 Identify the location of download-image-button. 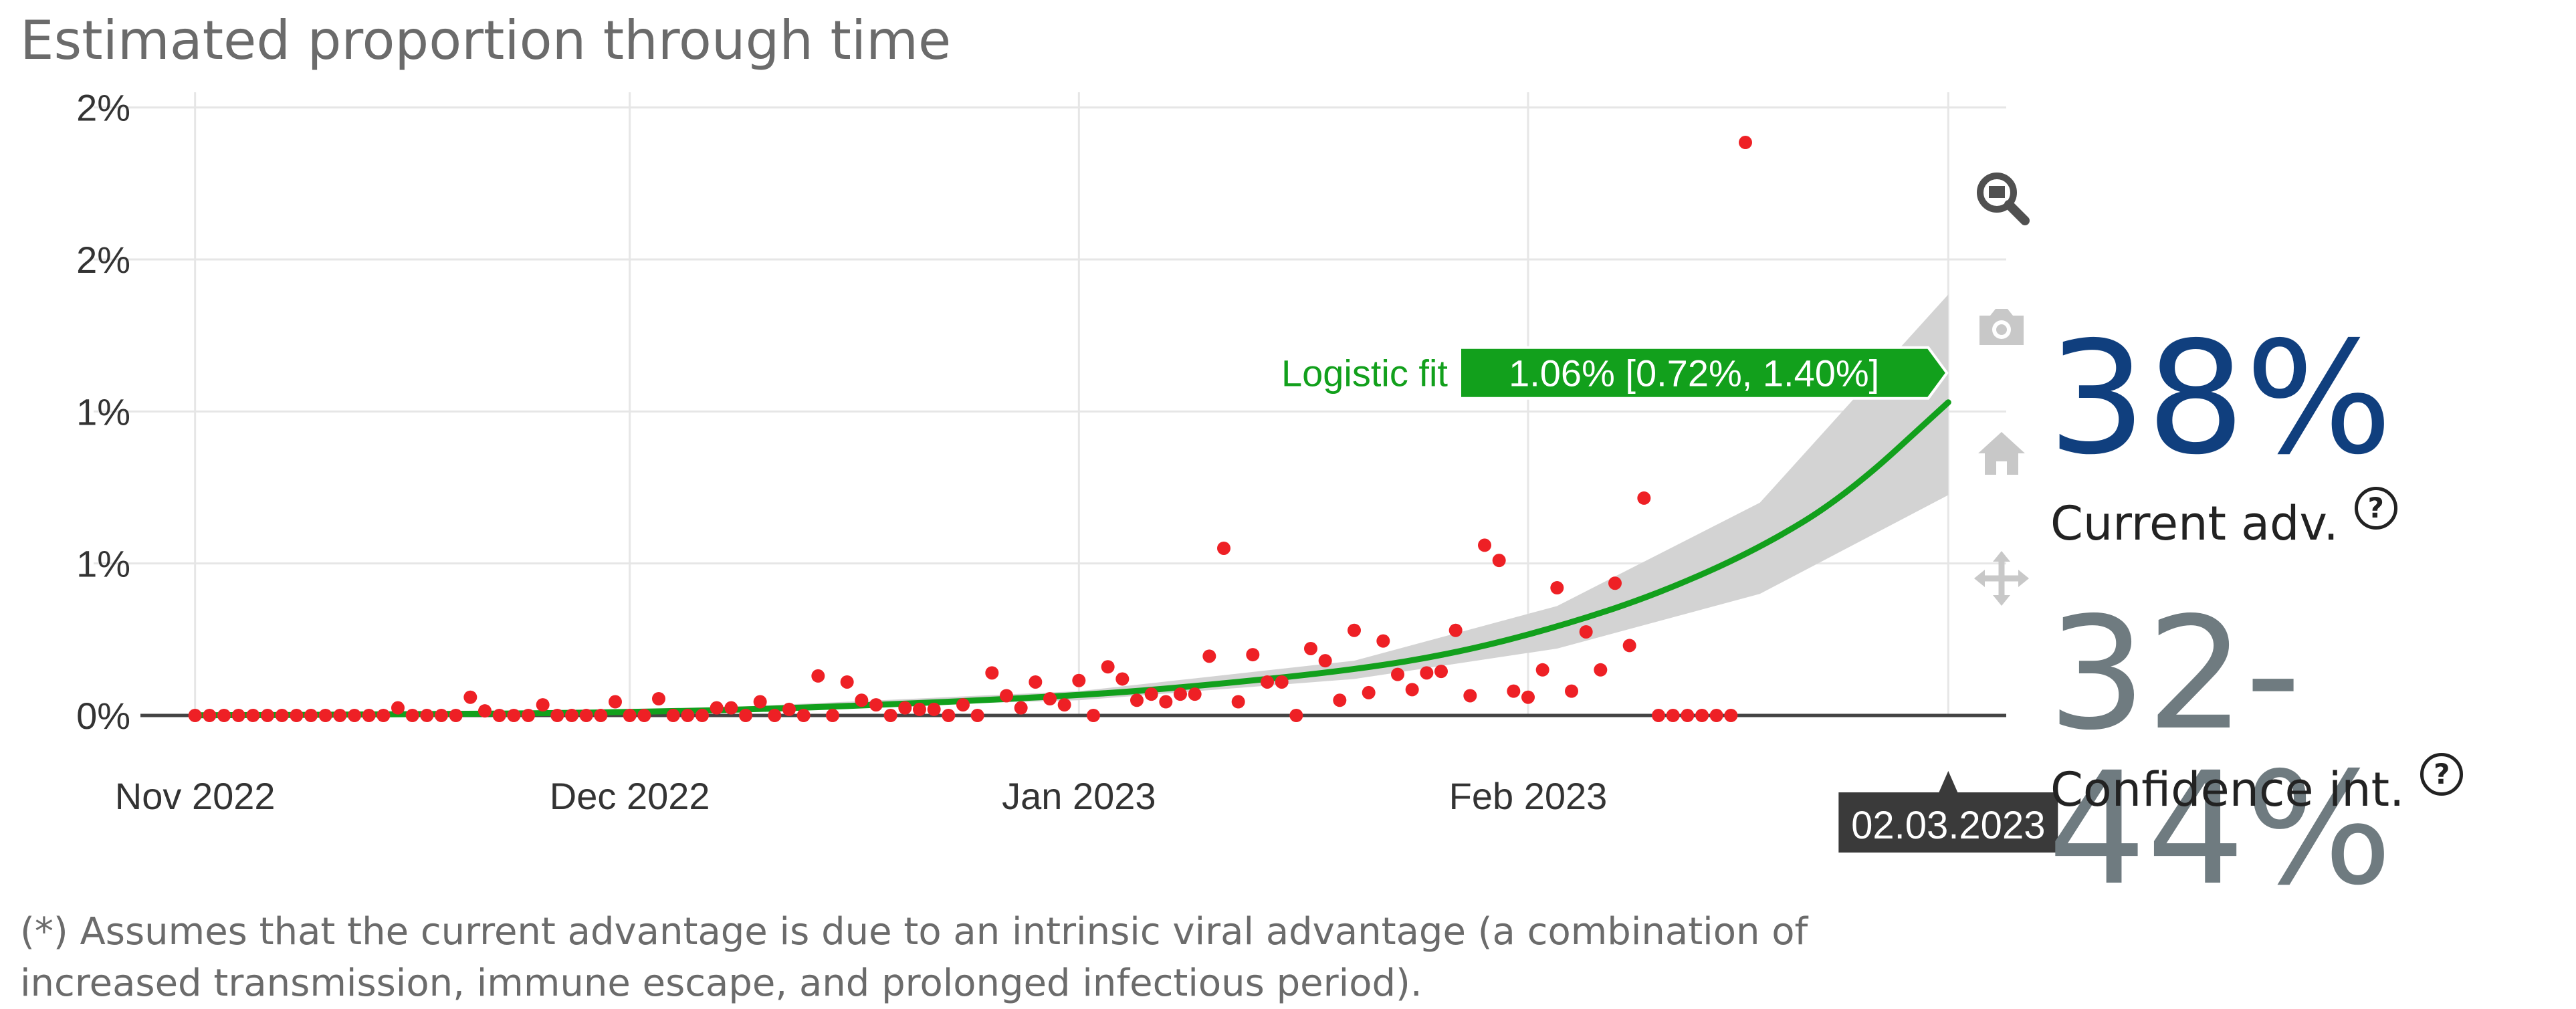
(2001, 327).